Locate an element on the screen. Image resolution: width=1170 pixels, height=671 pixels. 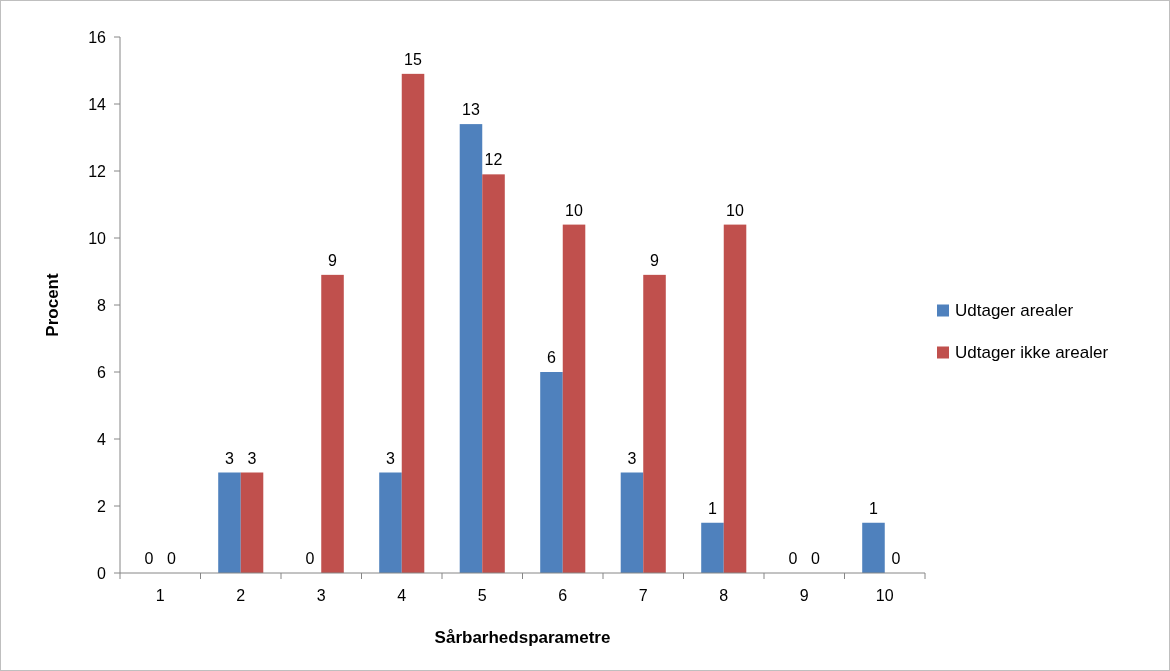
x-tick-label: 3 is located at coordinates (321, 595).